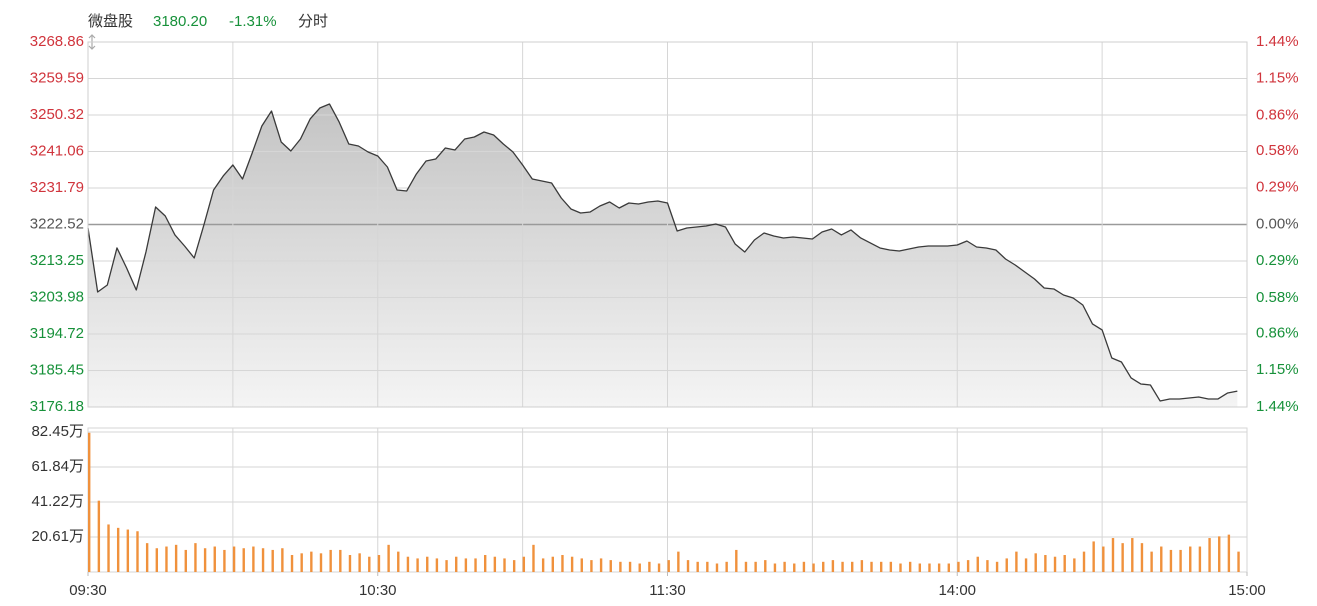 This screenshot has height=606, width=1317. What do you see at coordinates (57, 296) in the screenshot?
I see `y-tick-label: 3203.98` at bounding box center [57, 296].